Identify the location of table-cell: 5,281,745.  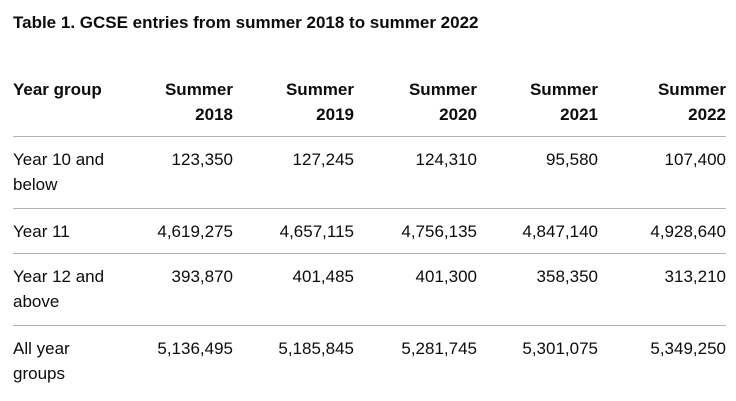
(439, 348).